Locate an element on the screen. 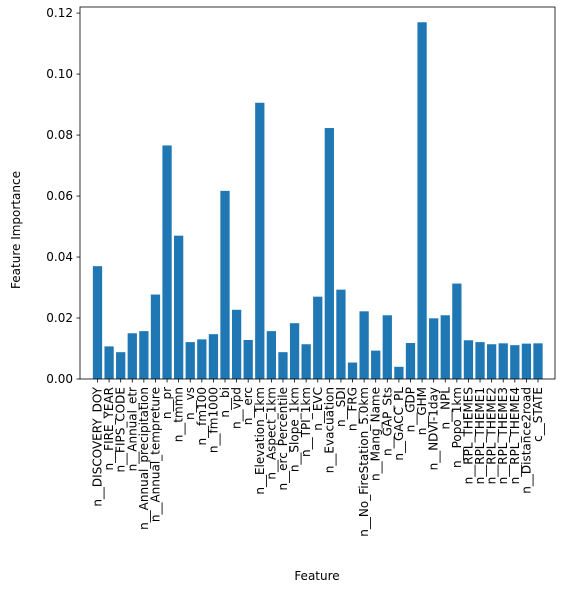  y-tick-label: 0.02 is located at coordinates (59, 318).